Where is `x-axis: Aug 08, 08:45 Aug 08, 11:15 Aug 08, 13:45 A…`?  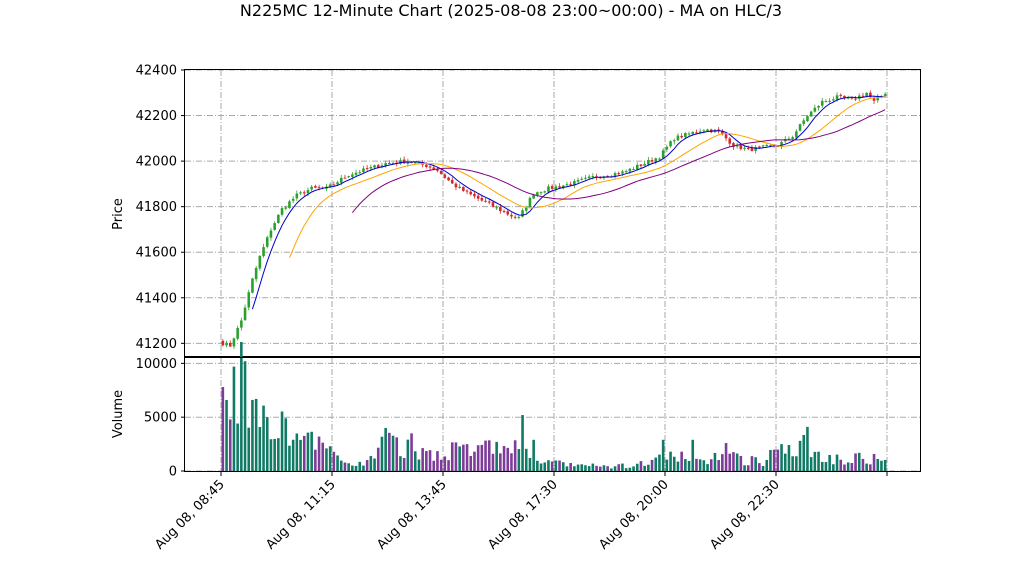
x-axis: Aug 08, 08:45 Aug 08, 11:15 Aug 08, 13:45 A… is located at coordinates (520, 512).